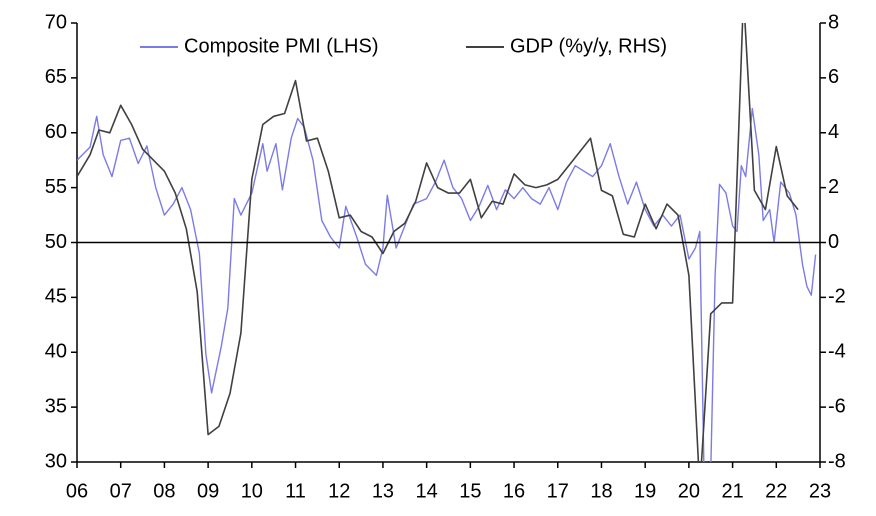 This screenshot has height=516, width=876. What do you see at coordinates (601, 491) in the screenshot?
I see `x-tick-label: 18` at bounding box center [601, 491].